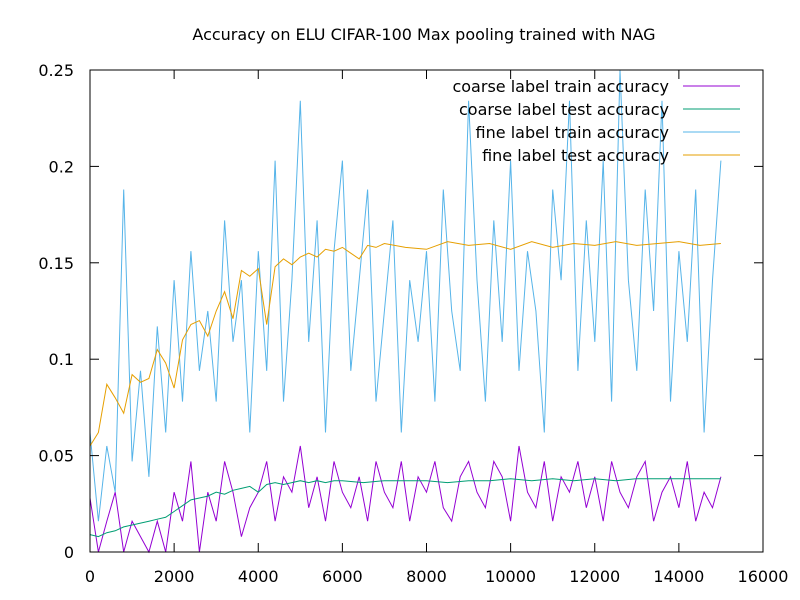 This screenshot has width=800, height=600. What do you see at coordinates (572, 132) in the screenshot?
I see `legend-label-2: fine label train accuracy` at bounding box center [572, 132].